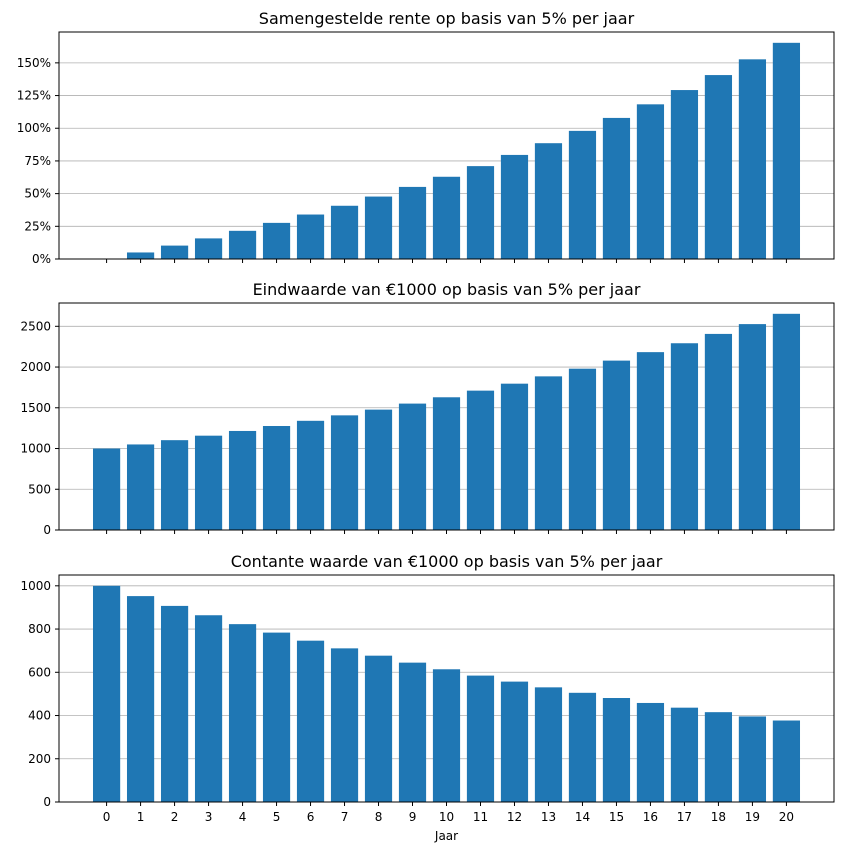  I want to click on x-tick-label: 12, so click(514, 817).